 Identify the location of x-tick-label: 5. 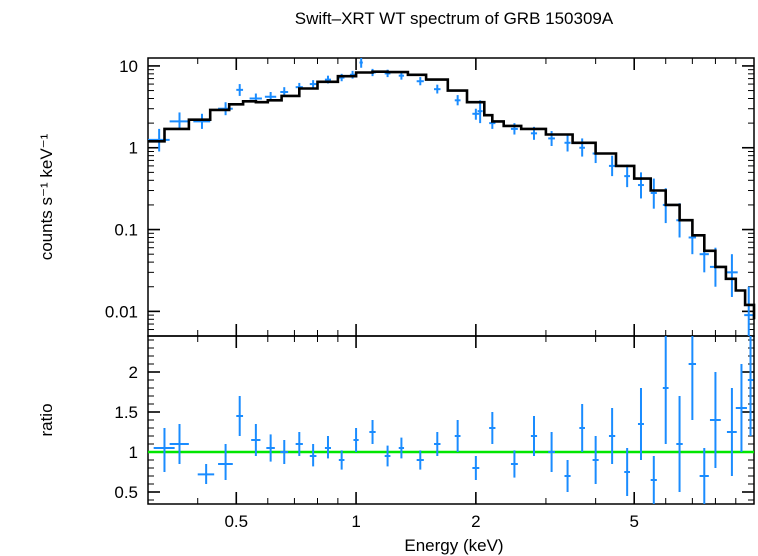
(633, 521).